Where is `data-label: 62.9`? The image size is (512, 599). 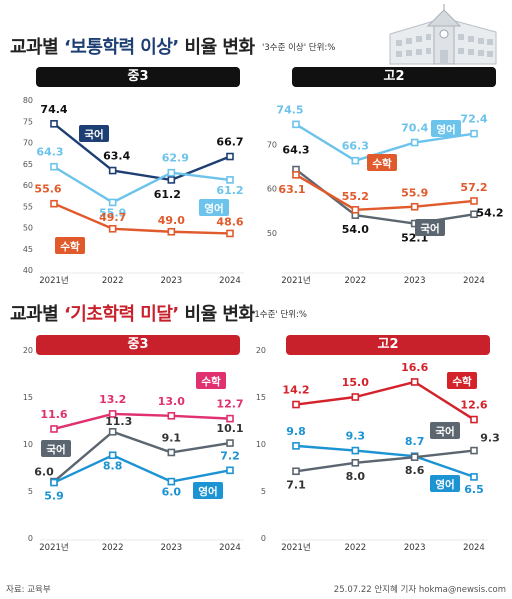 data-label: 62.9 is located at coordinates (175, 158).